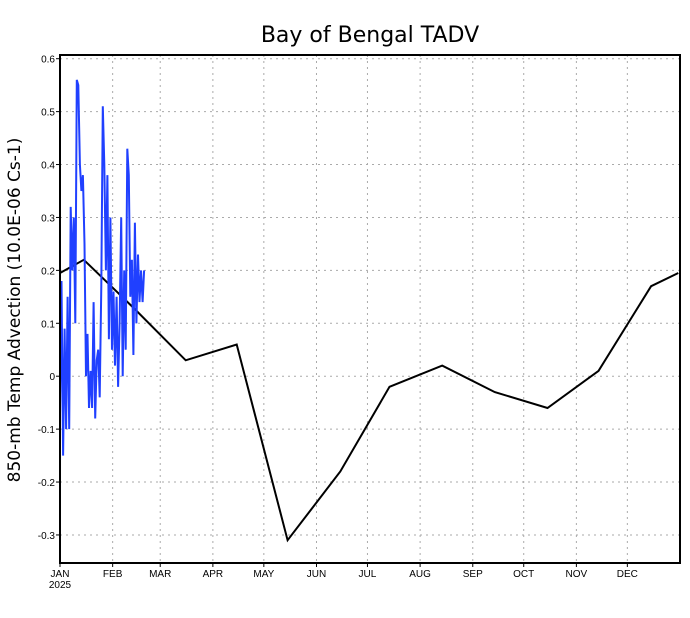 Image resolution: width=690 pixels, height=618 pixels. I want to click on y-tick-label: 0.3, so click(48, 218).